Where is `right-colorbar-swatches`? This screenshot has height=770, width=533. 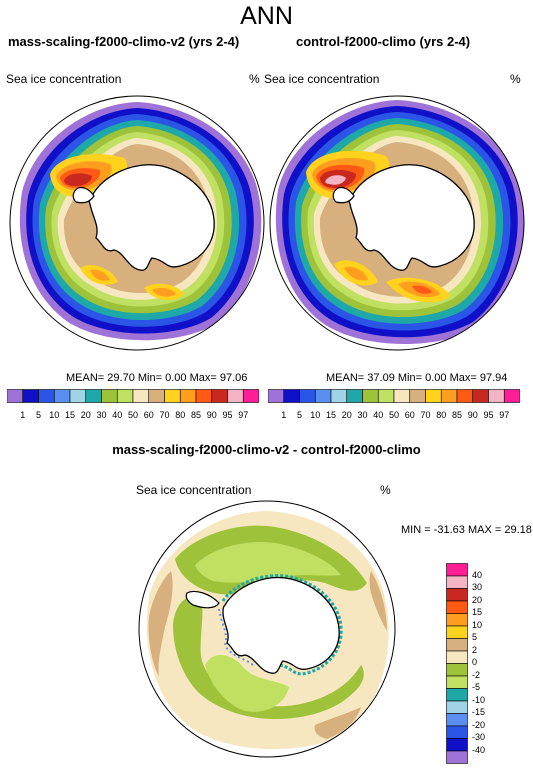 right-colorbar-swatches is located at coordinates (394, 396).